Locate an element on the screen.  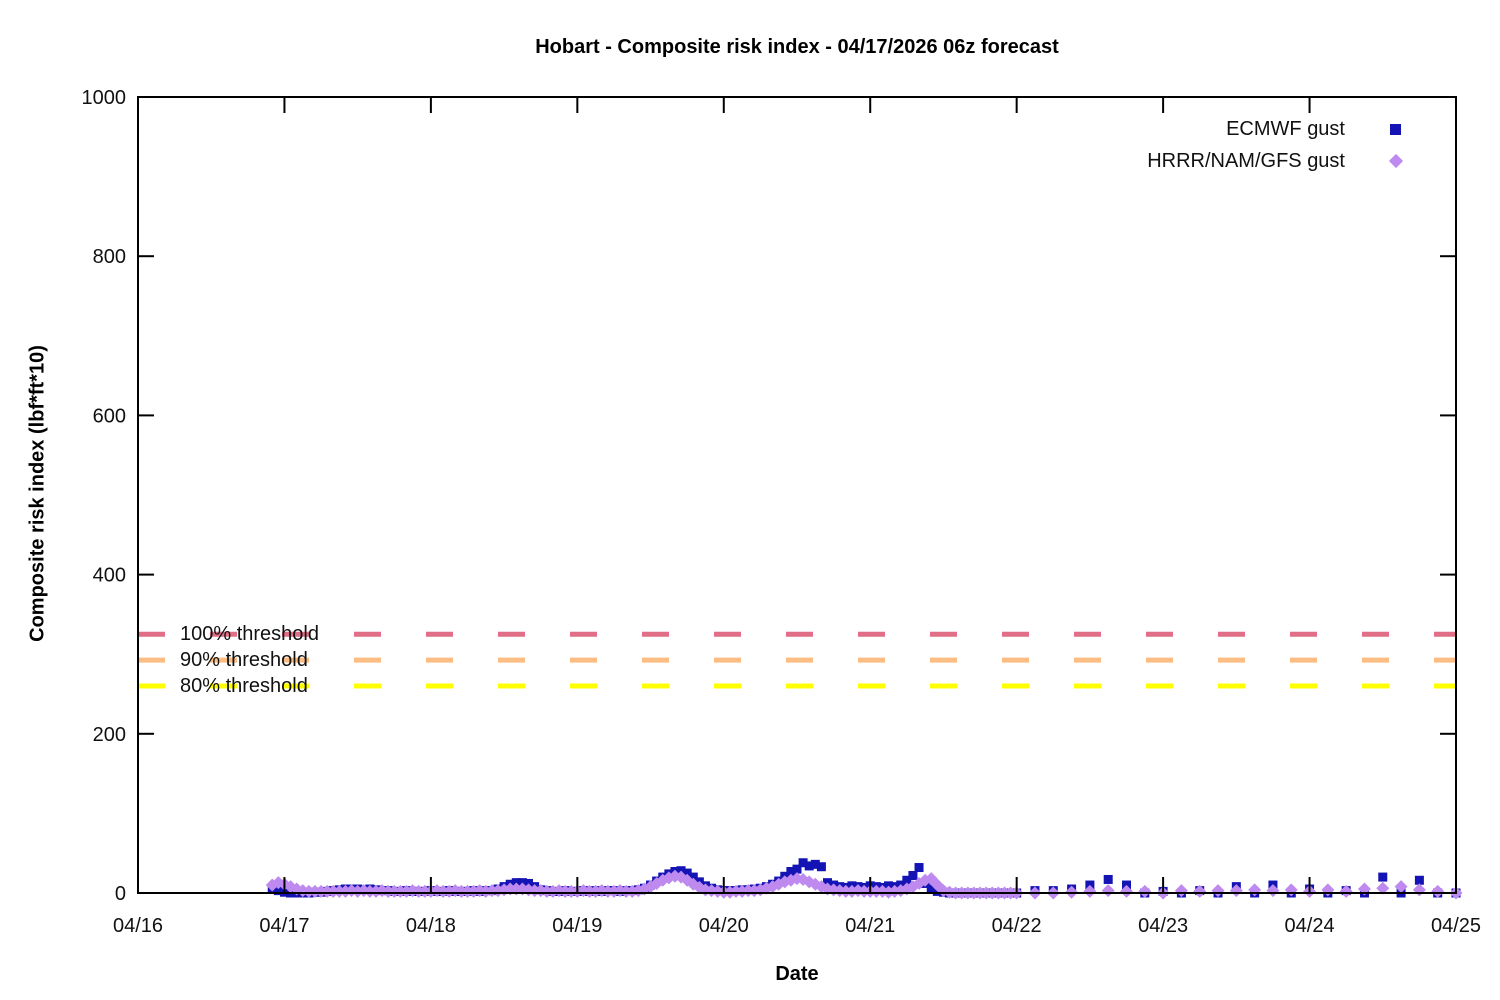
x-tick-label: 04/24 is located at coordinates (1310, 926).